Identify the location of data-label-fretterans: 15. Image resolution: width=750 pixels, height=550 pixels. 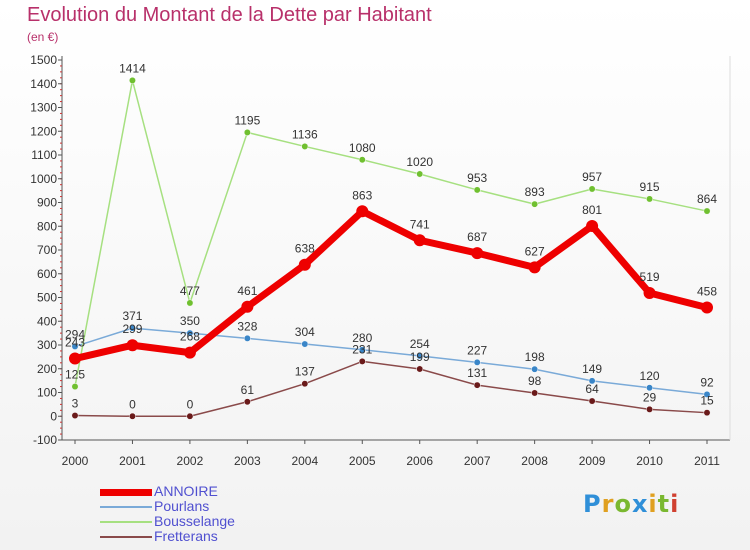
(707, 401).